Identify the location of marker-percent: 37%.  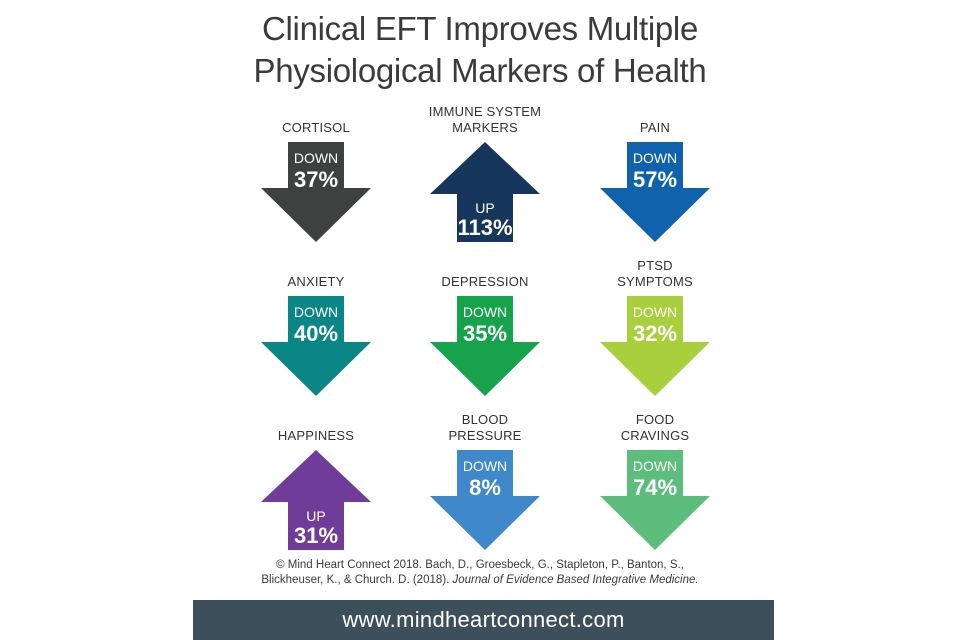
(316, 179).